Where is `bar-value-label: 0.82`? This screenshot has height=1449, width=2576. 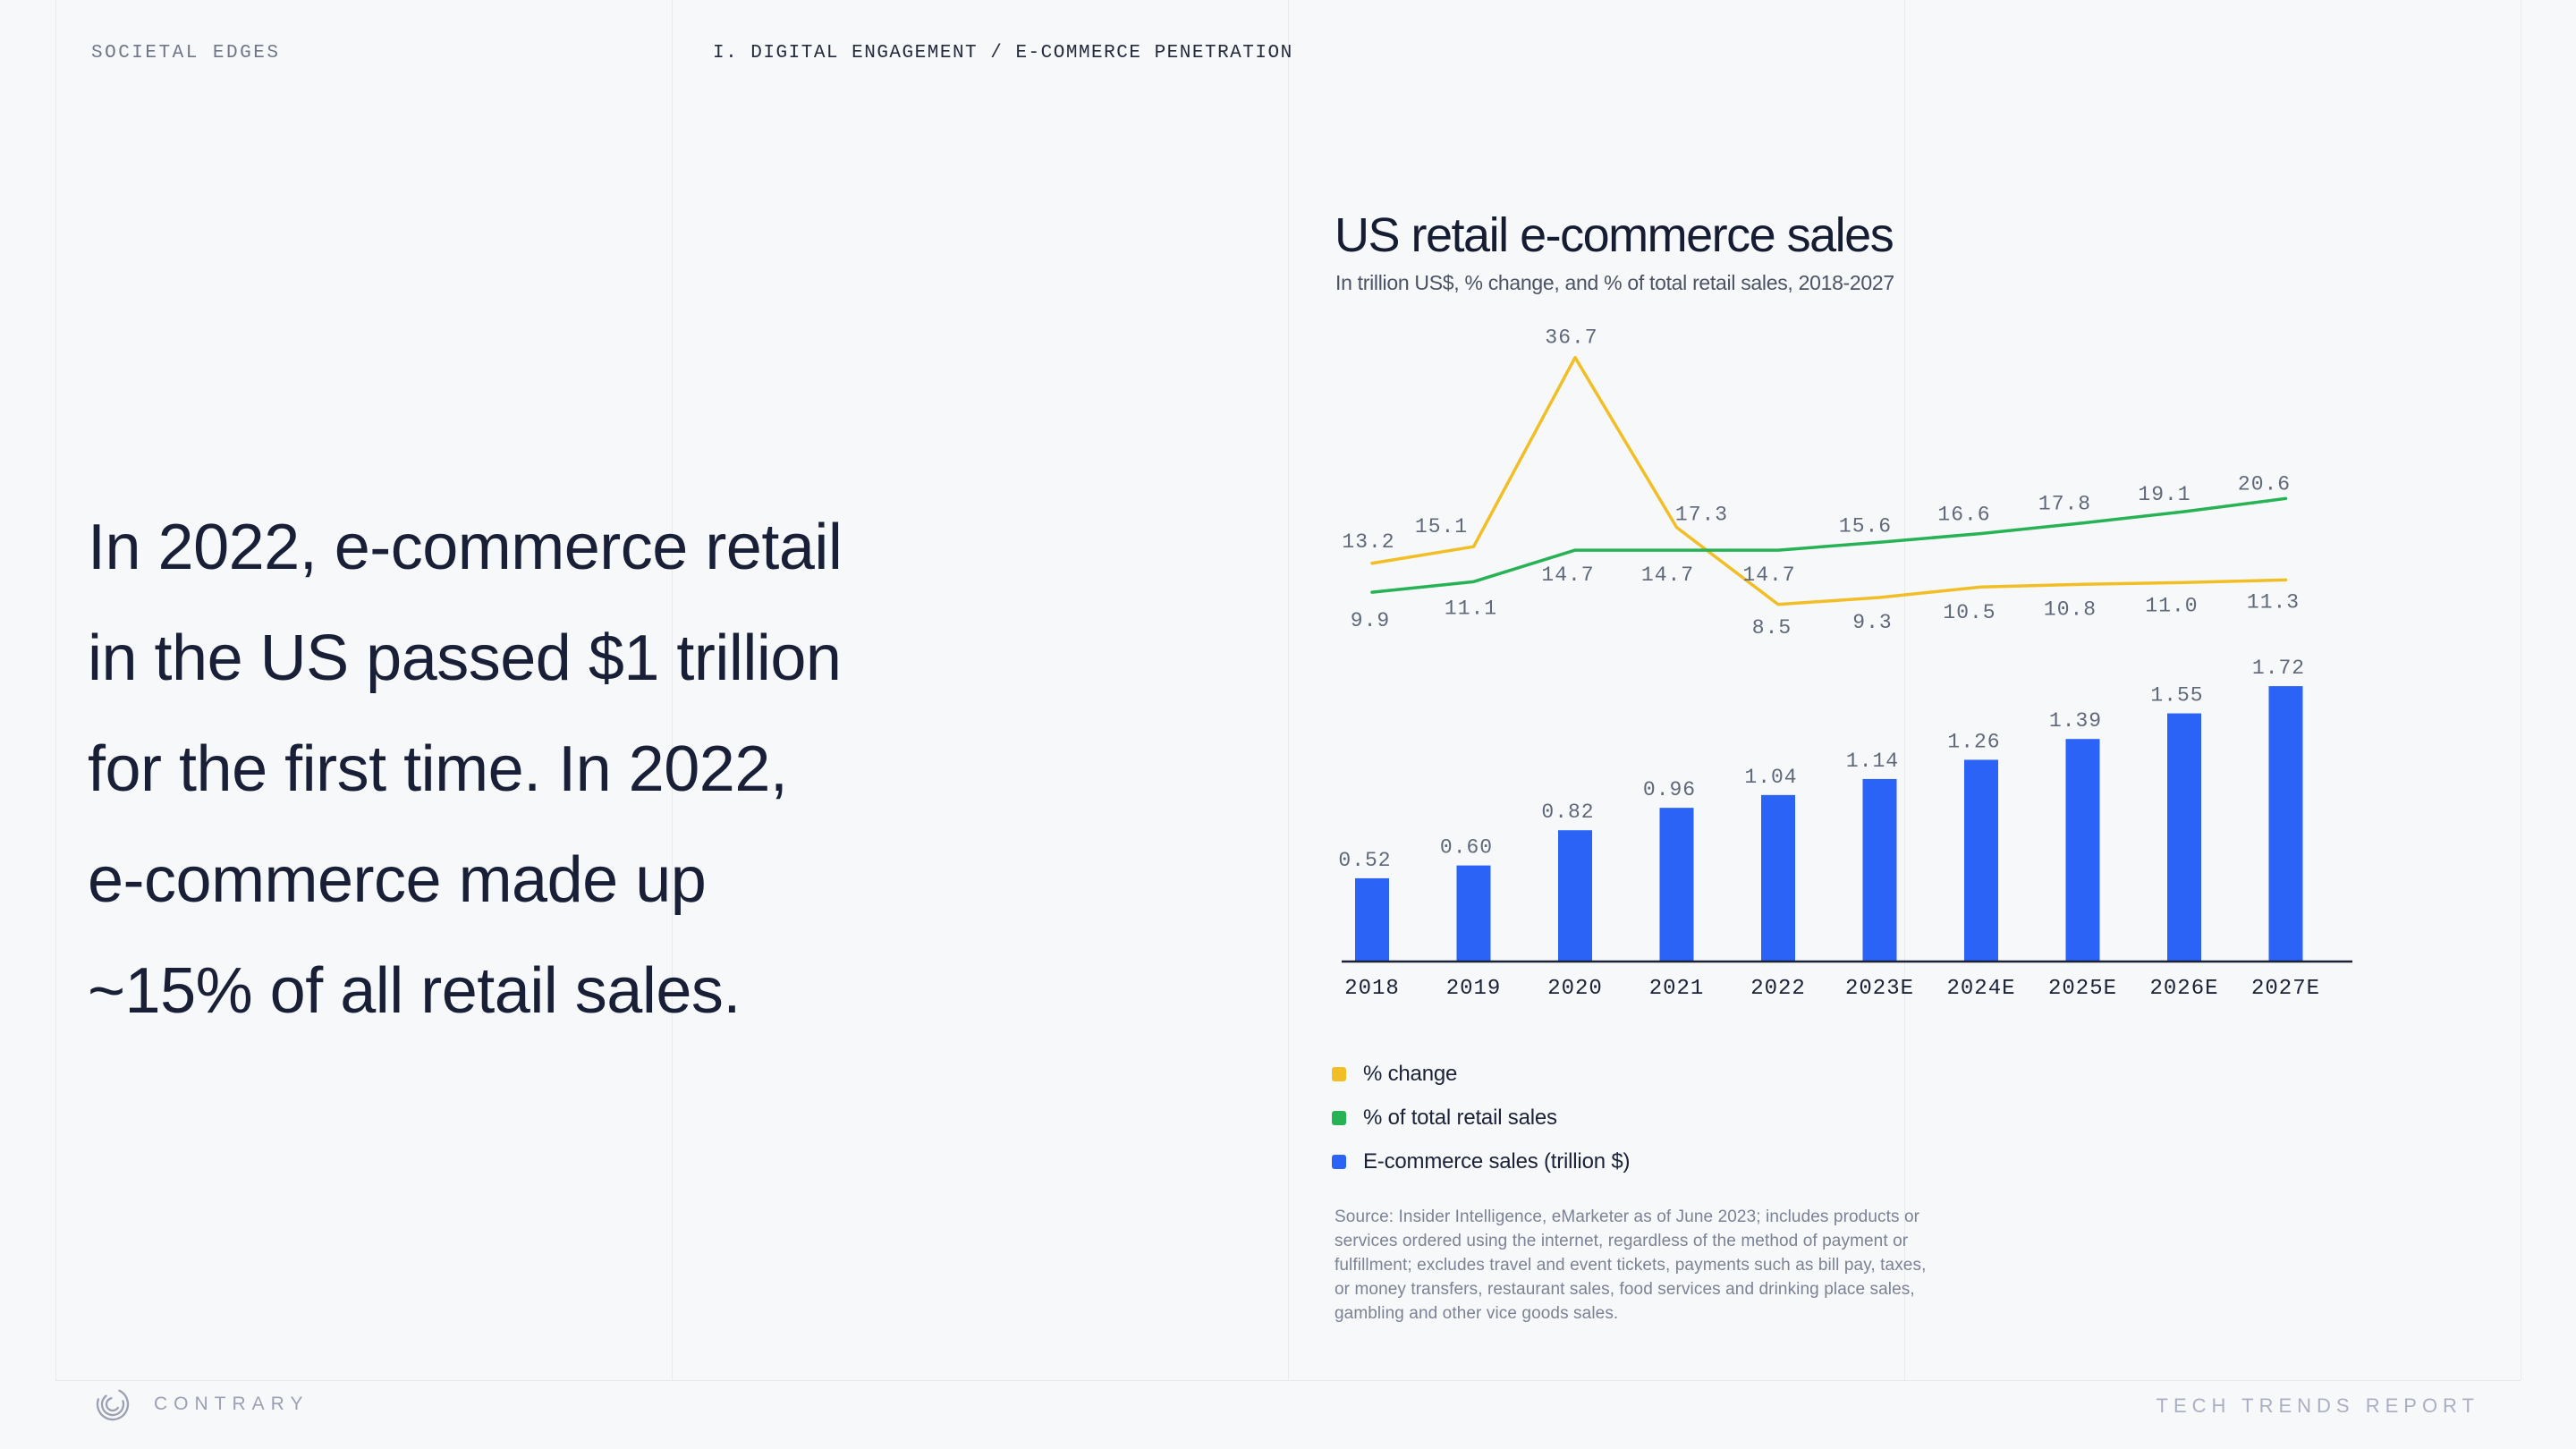 bar-value-label: 0.82 is located at coordinates (1567, 812).